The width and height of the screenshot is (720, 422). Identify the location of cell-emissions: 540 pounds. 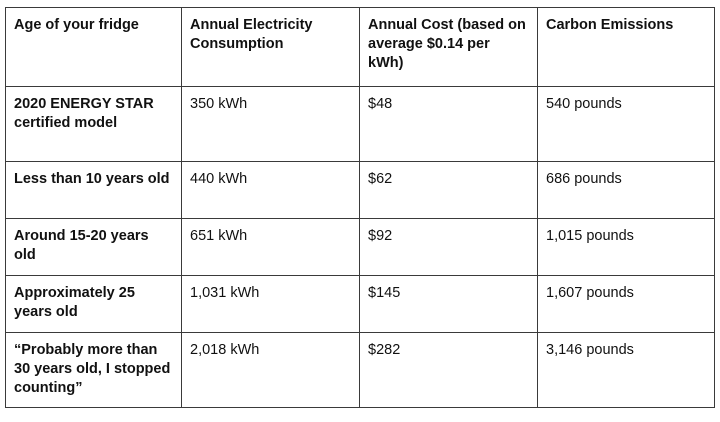
(626, 124).